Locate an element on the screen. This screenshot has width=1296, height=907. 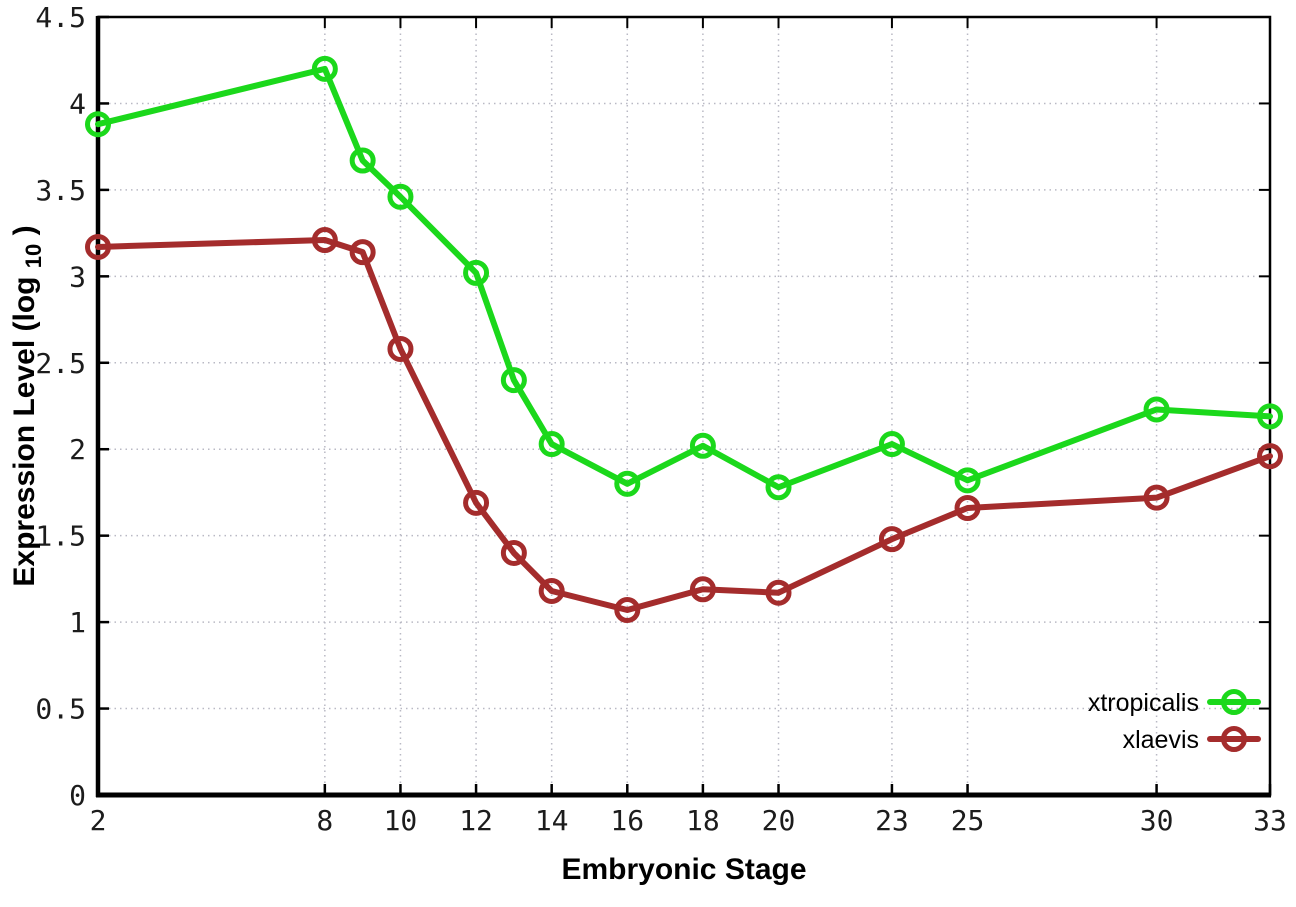
y-axis-title-main: Expression Level (log is located at coordinates (24, 432).